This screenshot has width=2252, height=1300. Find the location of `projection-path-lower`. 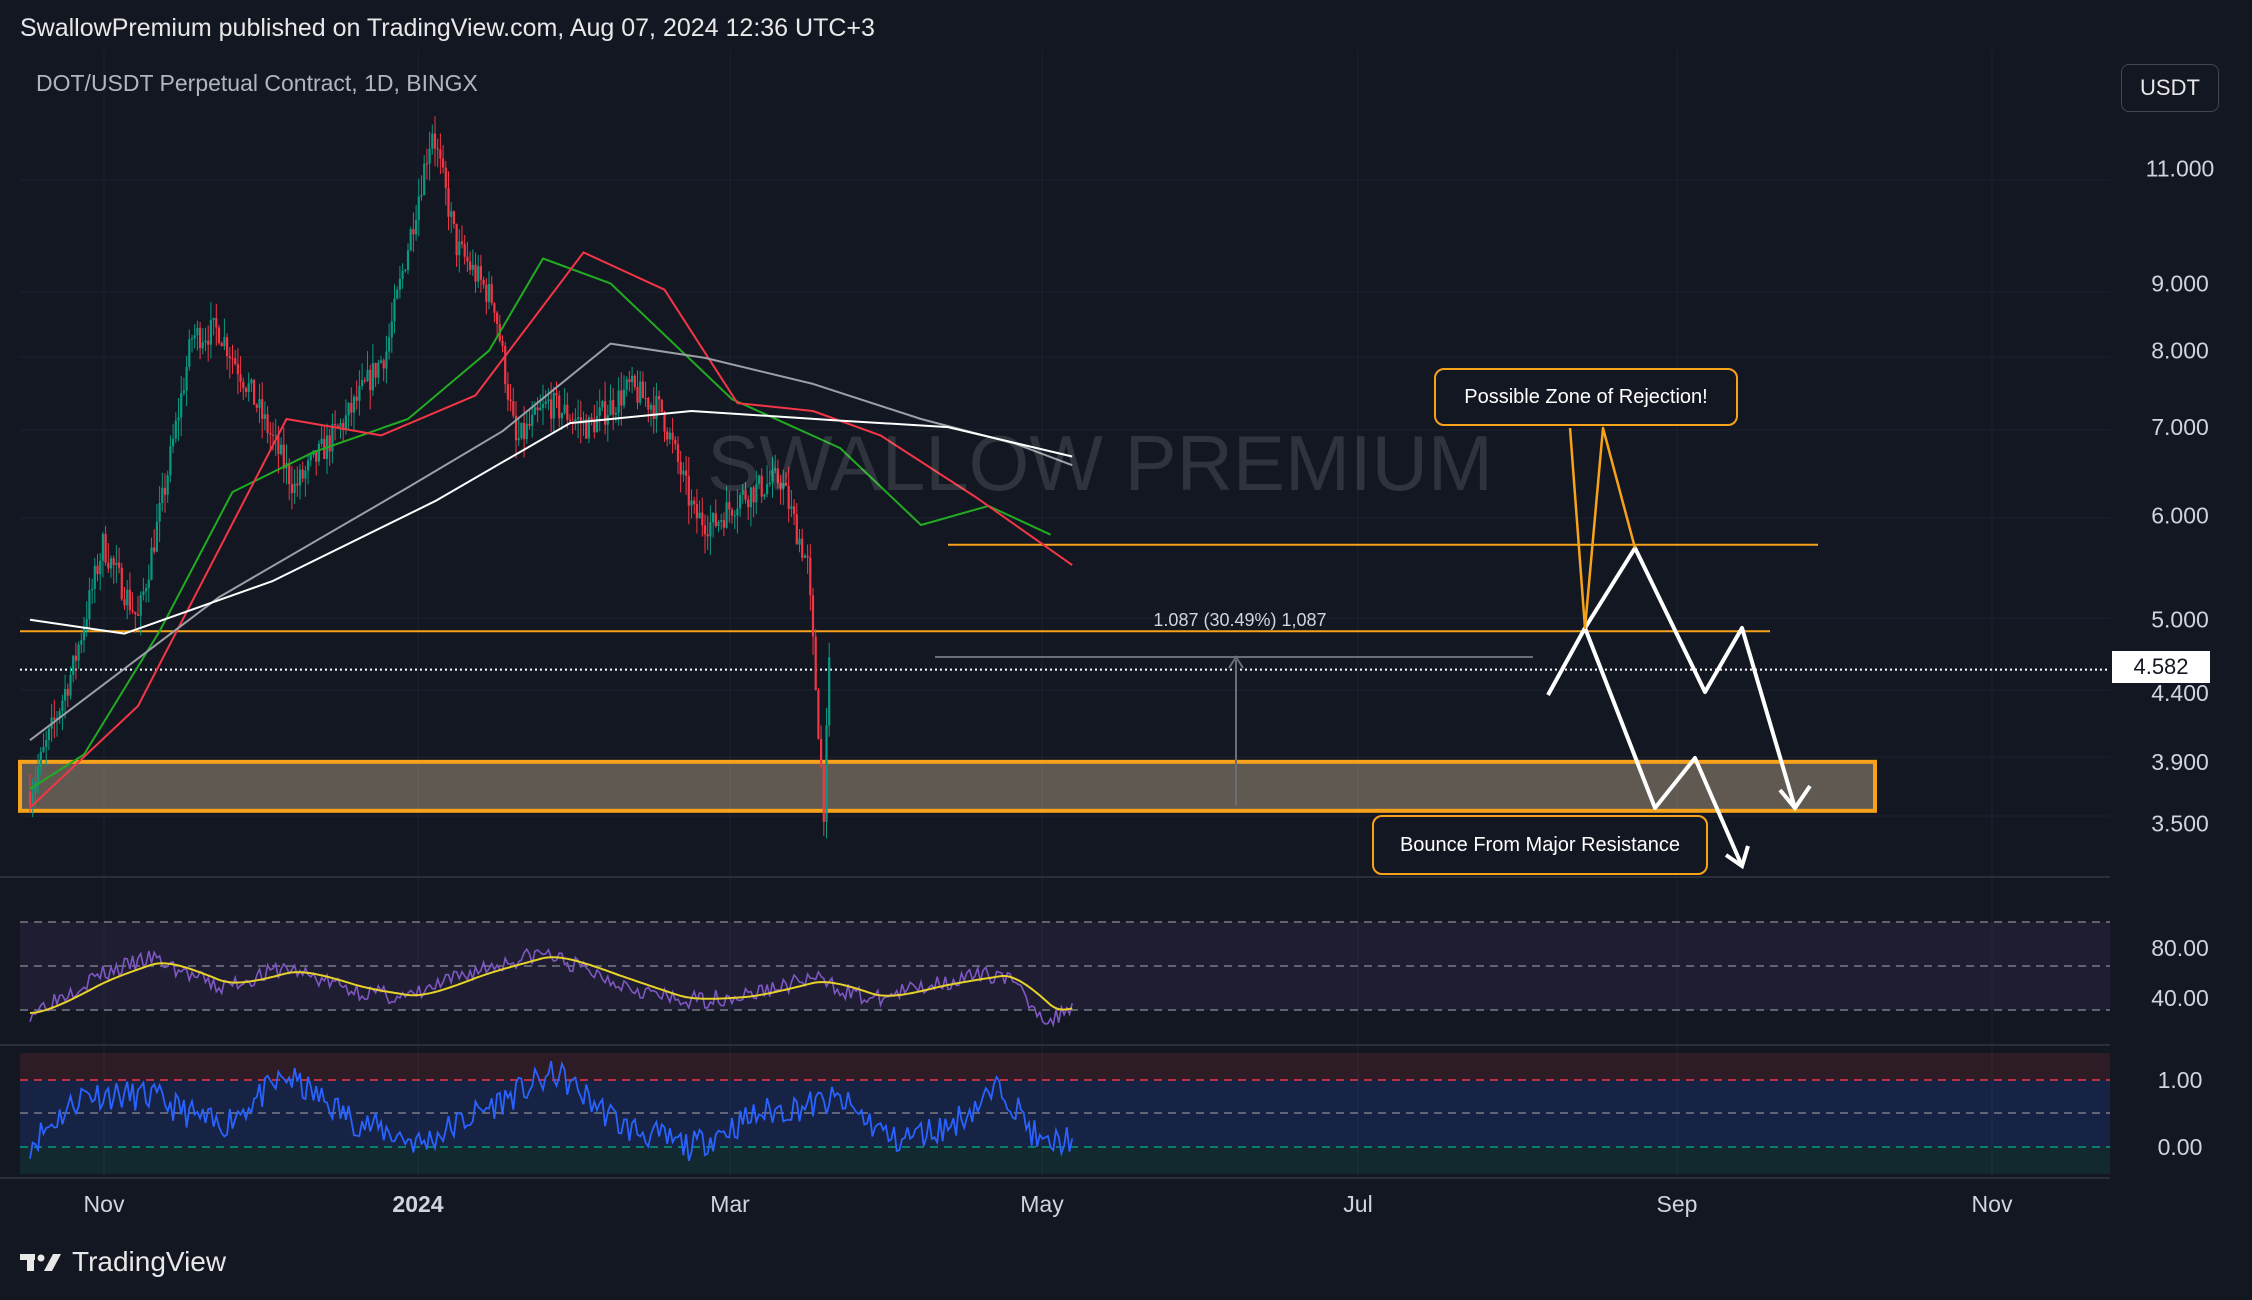

projection-path-lower is located at coordinates (1663, 747).